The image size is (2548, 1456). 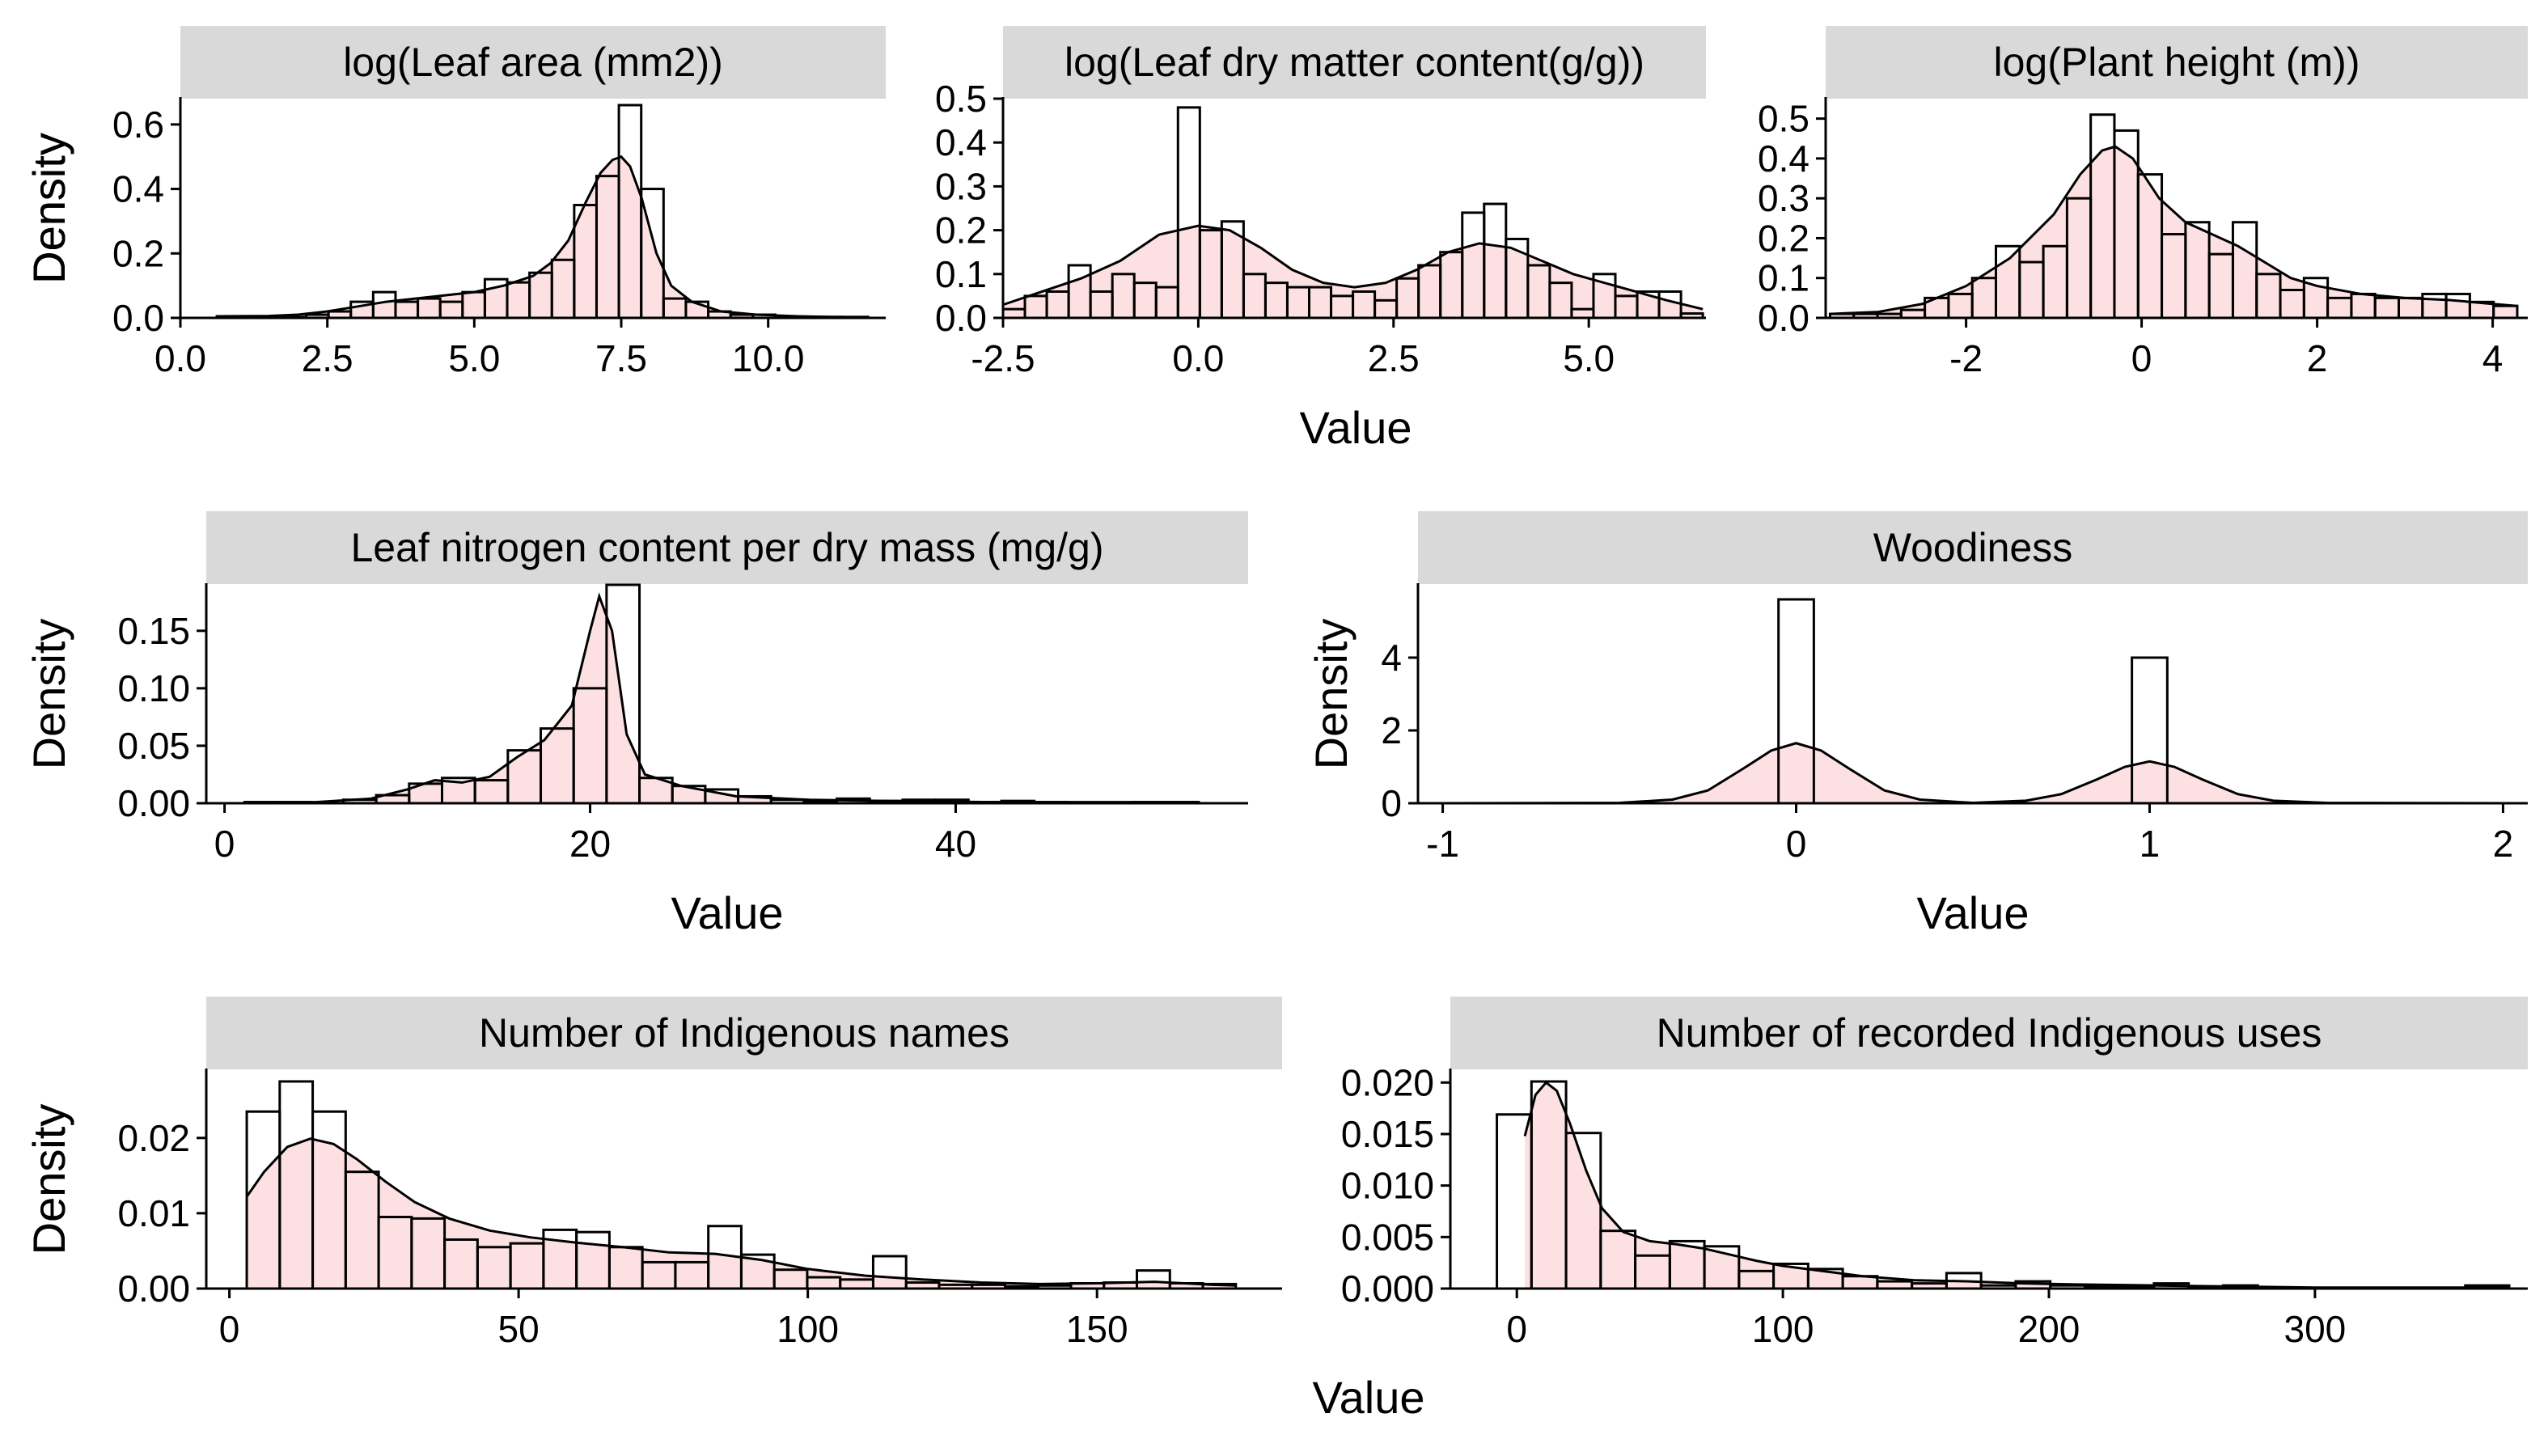 What do you see at coordinates (2315, 1329) in the screenshot?
I see `x-tick-label: 300` at bounding box center [2315, 1329].